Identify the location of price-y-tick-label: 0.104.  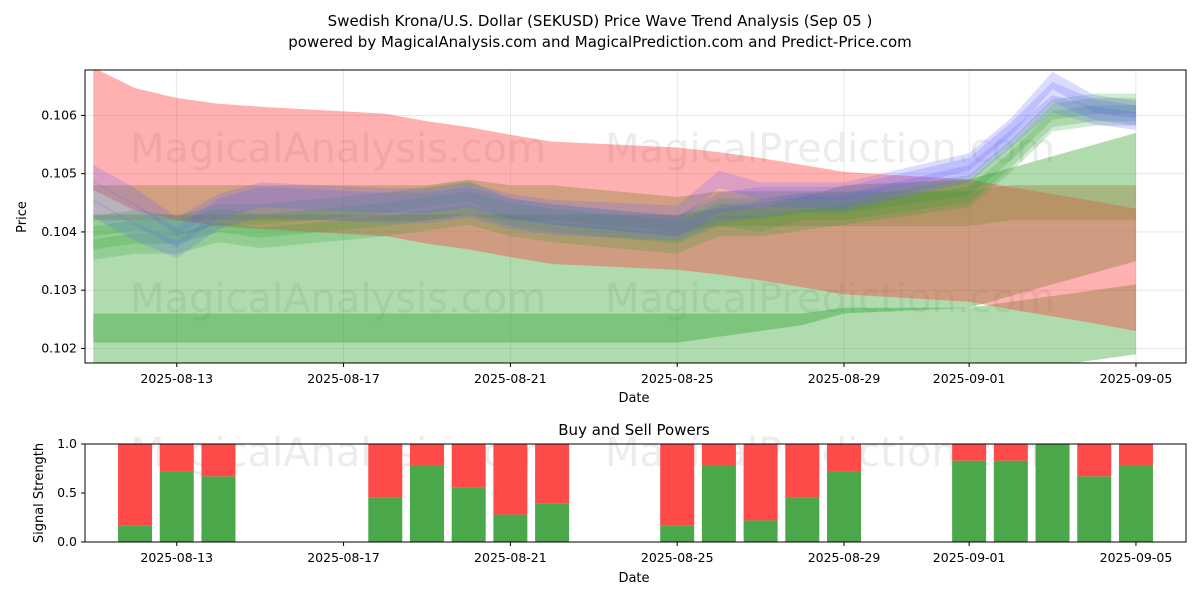
(59, 231).